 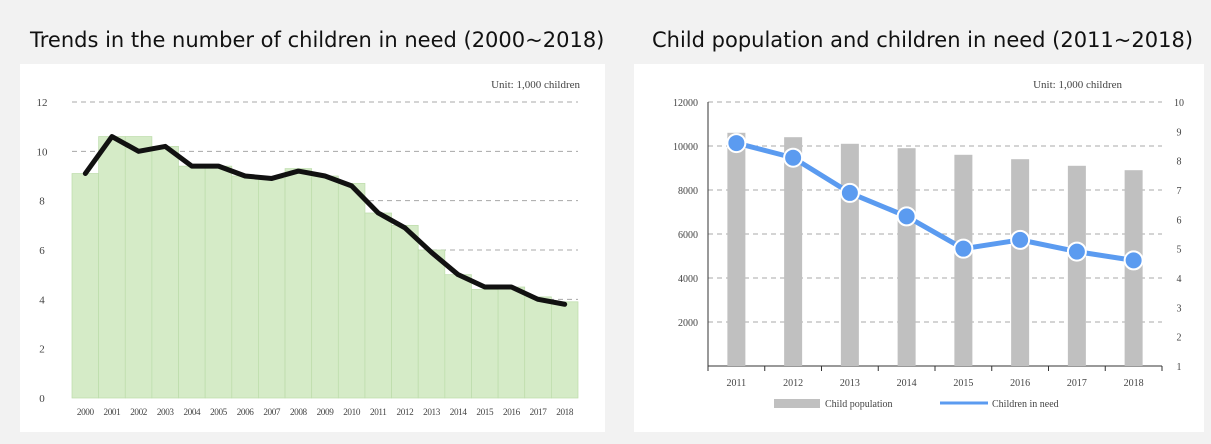 What do you see at coordinates (1179, 338) in the screenshot?
I see `y-right-tick-label: 2` at bounding box center [1179, 338].